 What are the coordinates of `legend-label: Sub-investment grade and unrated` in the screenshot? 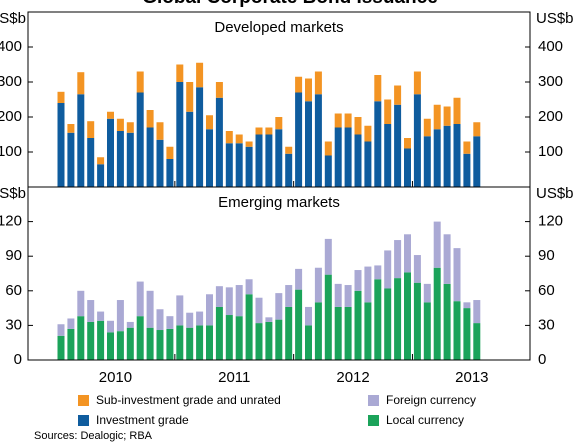 It's located at (188, 400).